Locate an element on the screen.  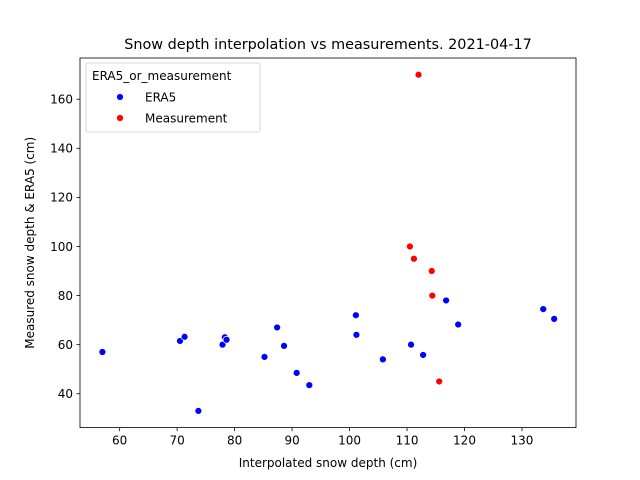
x-tick-label: 70 is located at coordinates (176, 441).